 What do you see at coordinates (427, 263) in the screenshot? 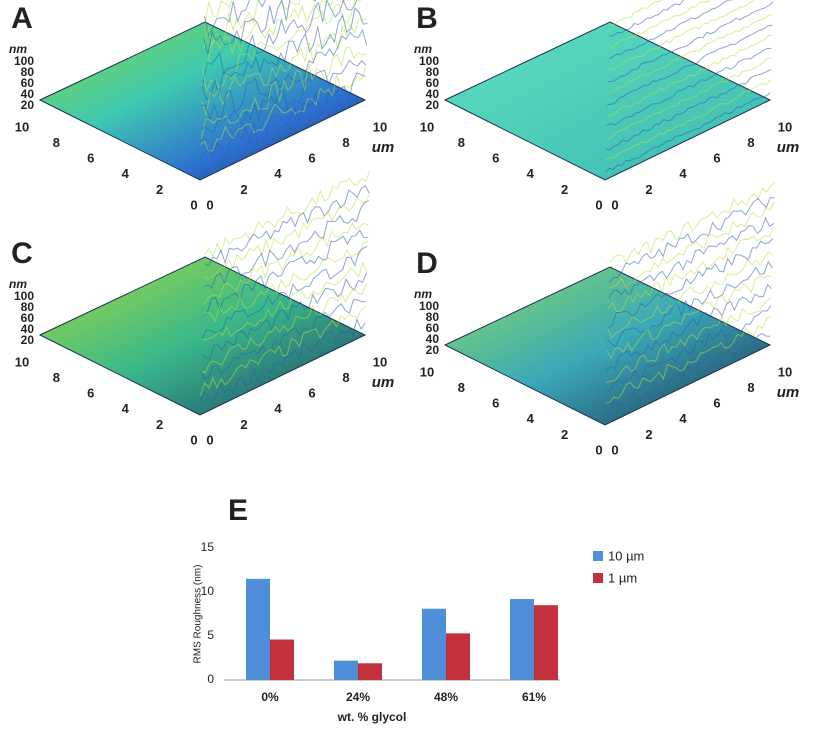
I see `panel-label: D` at bounding box center [427, 263].